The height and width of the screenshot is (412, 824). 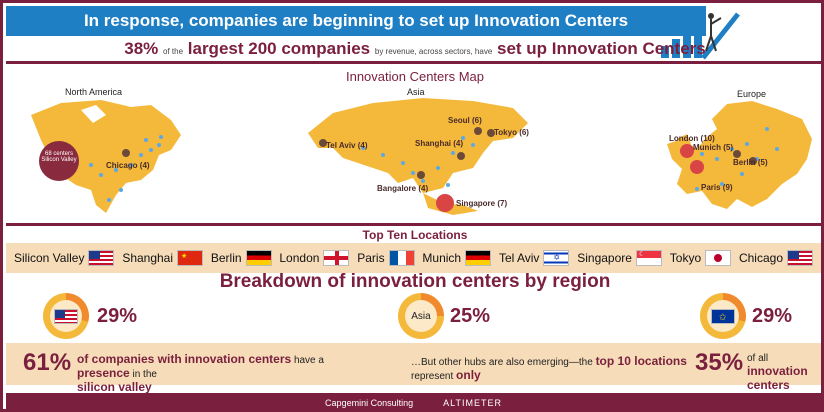 I want to click on headline-small: by revenue, across sectors, have, so click(x=433, y=51).